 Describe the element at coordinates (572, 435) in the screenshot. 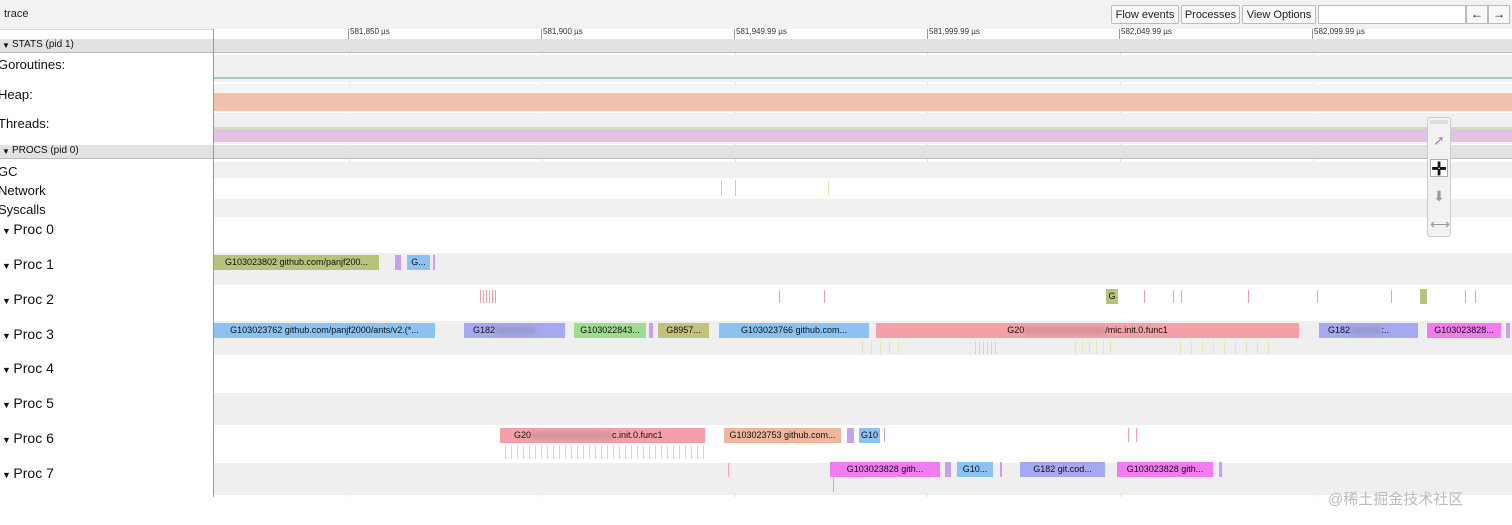

I see `redacted-text: xxxxxxxxxxxxxxxxxx` at that location.